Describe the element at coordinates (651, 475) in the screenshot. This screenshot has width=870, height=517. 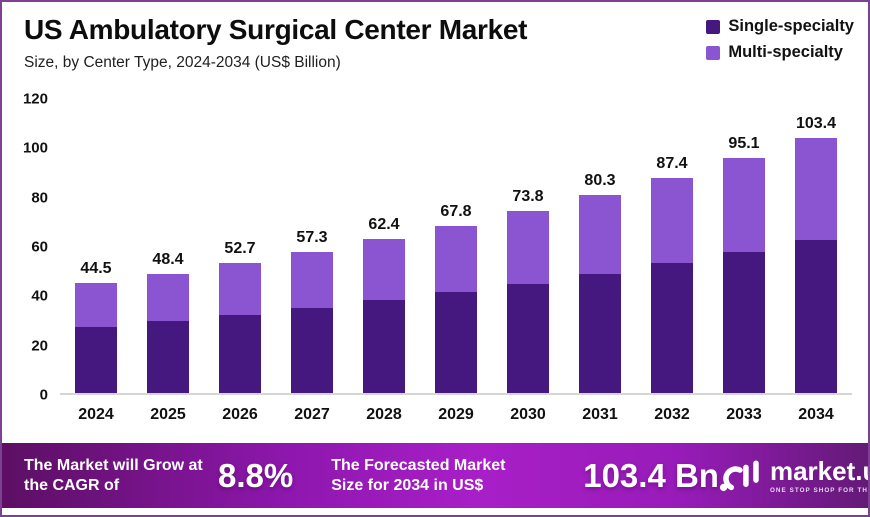
I see `forecast-value: 103.4 Bn` at that location.